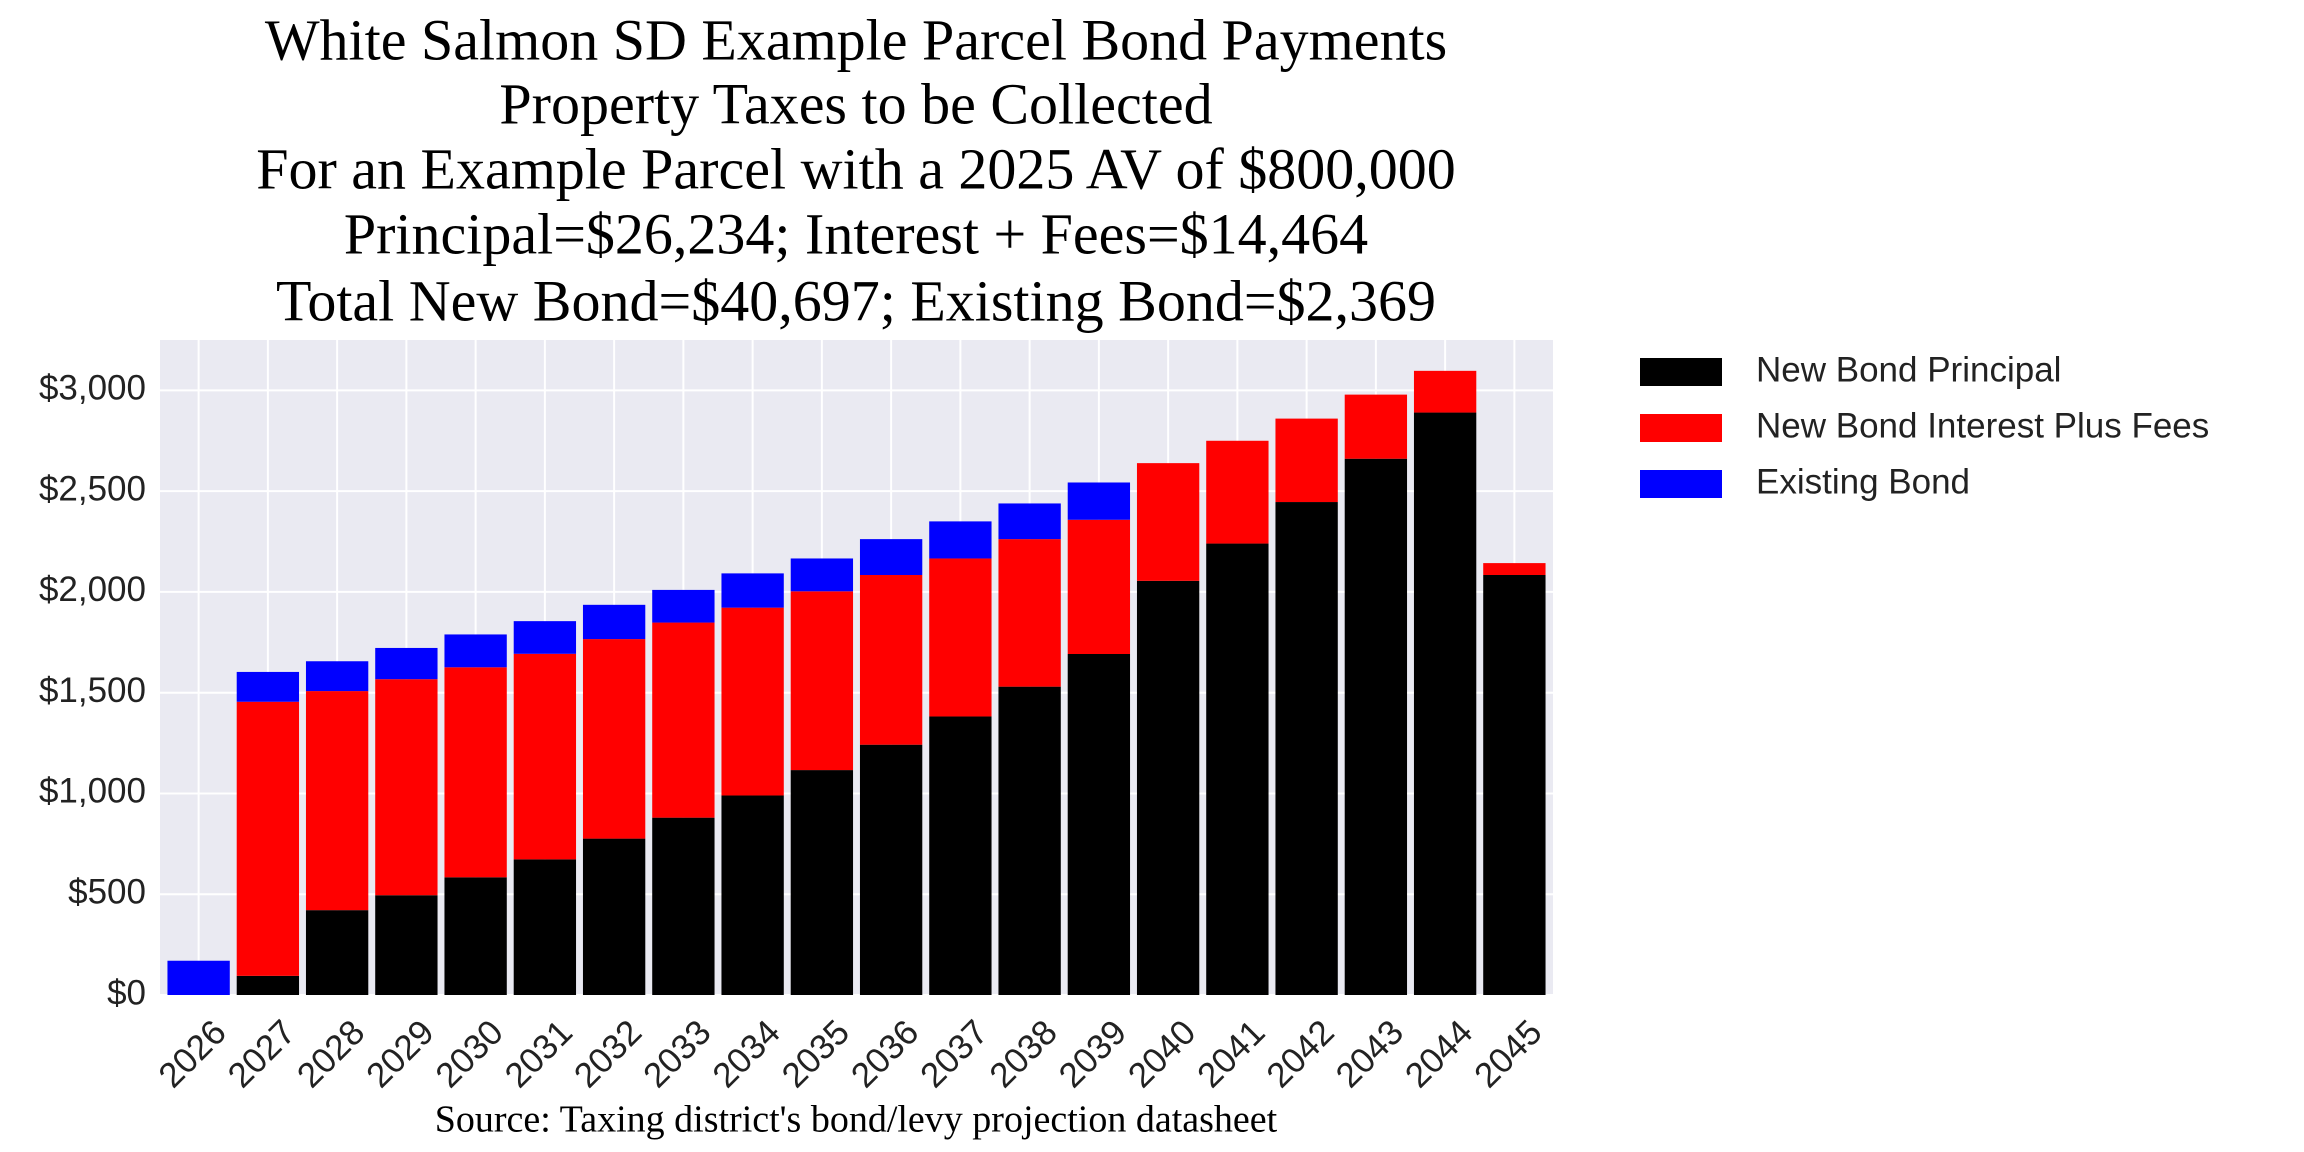 The height and width of the screenshot is (1152, 2304). What do you see at coordinates (746, 1054) in the screenshot?
I see `x-tick-label: 2034` at bounding box center [746, 1054].